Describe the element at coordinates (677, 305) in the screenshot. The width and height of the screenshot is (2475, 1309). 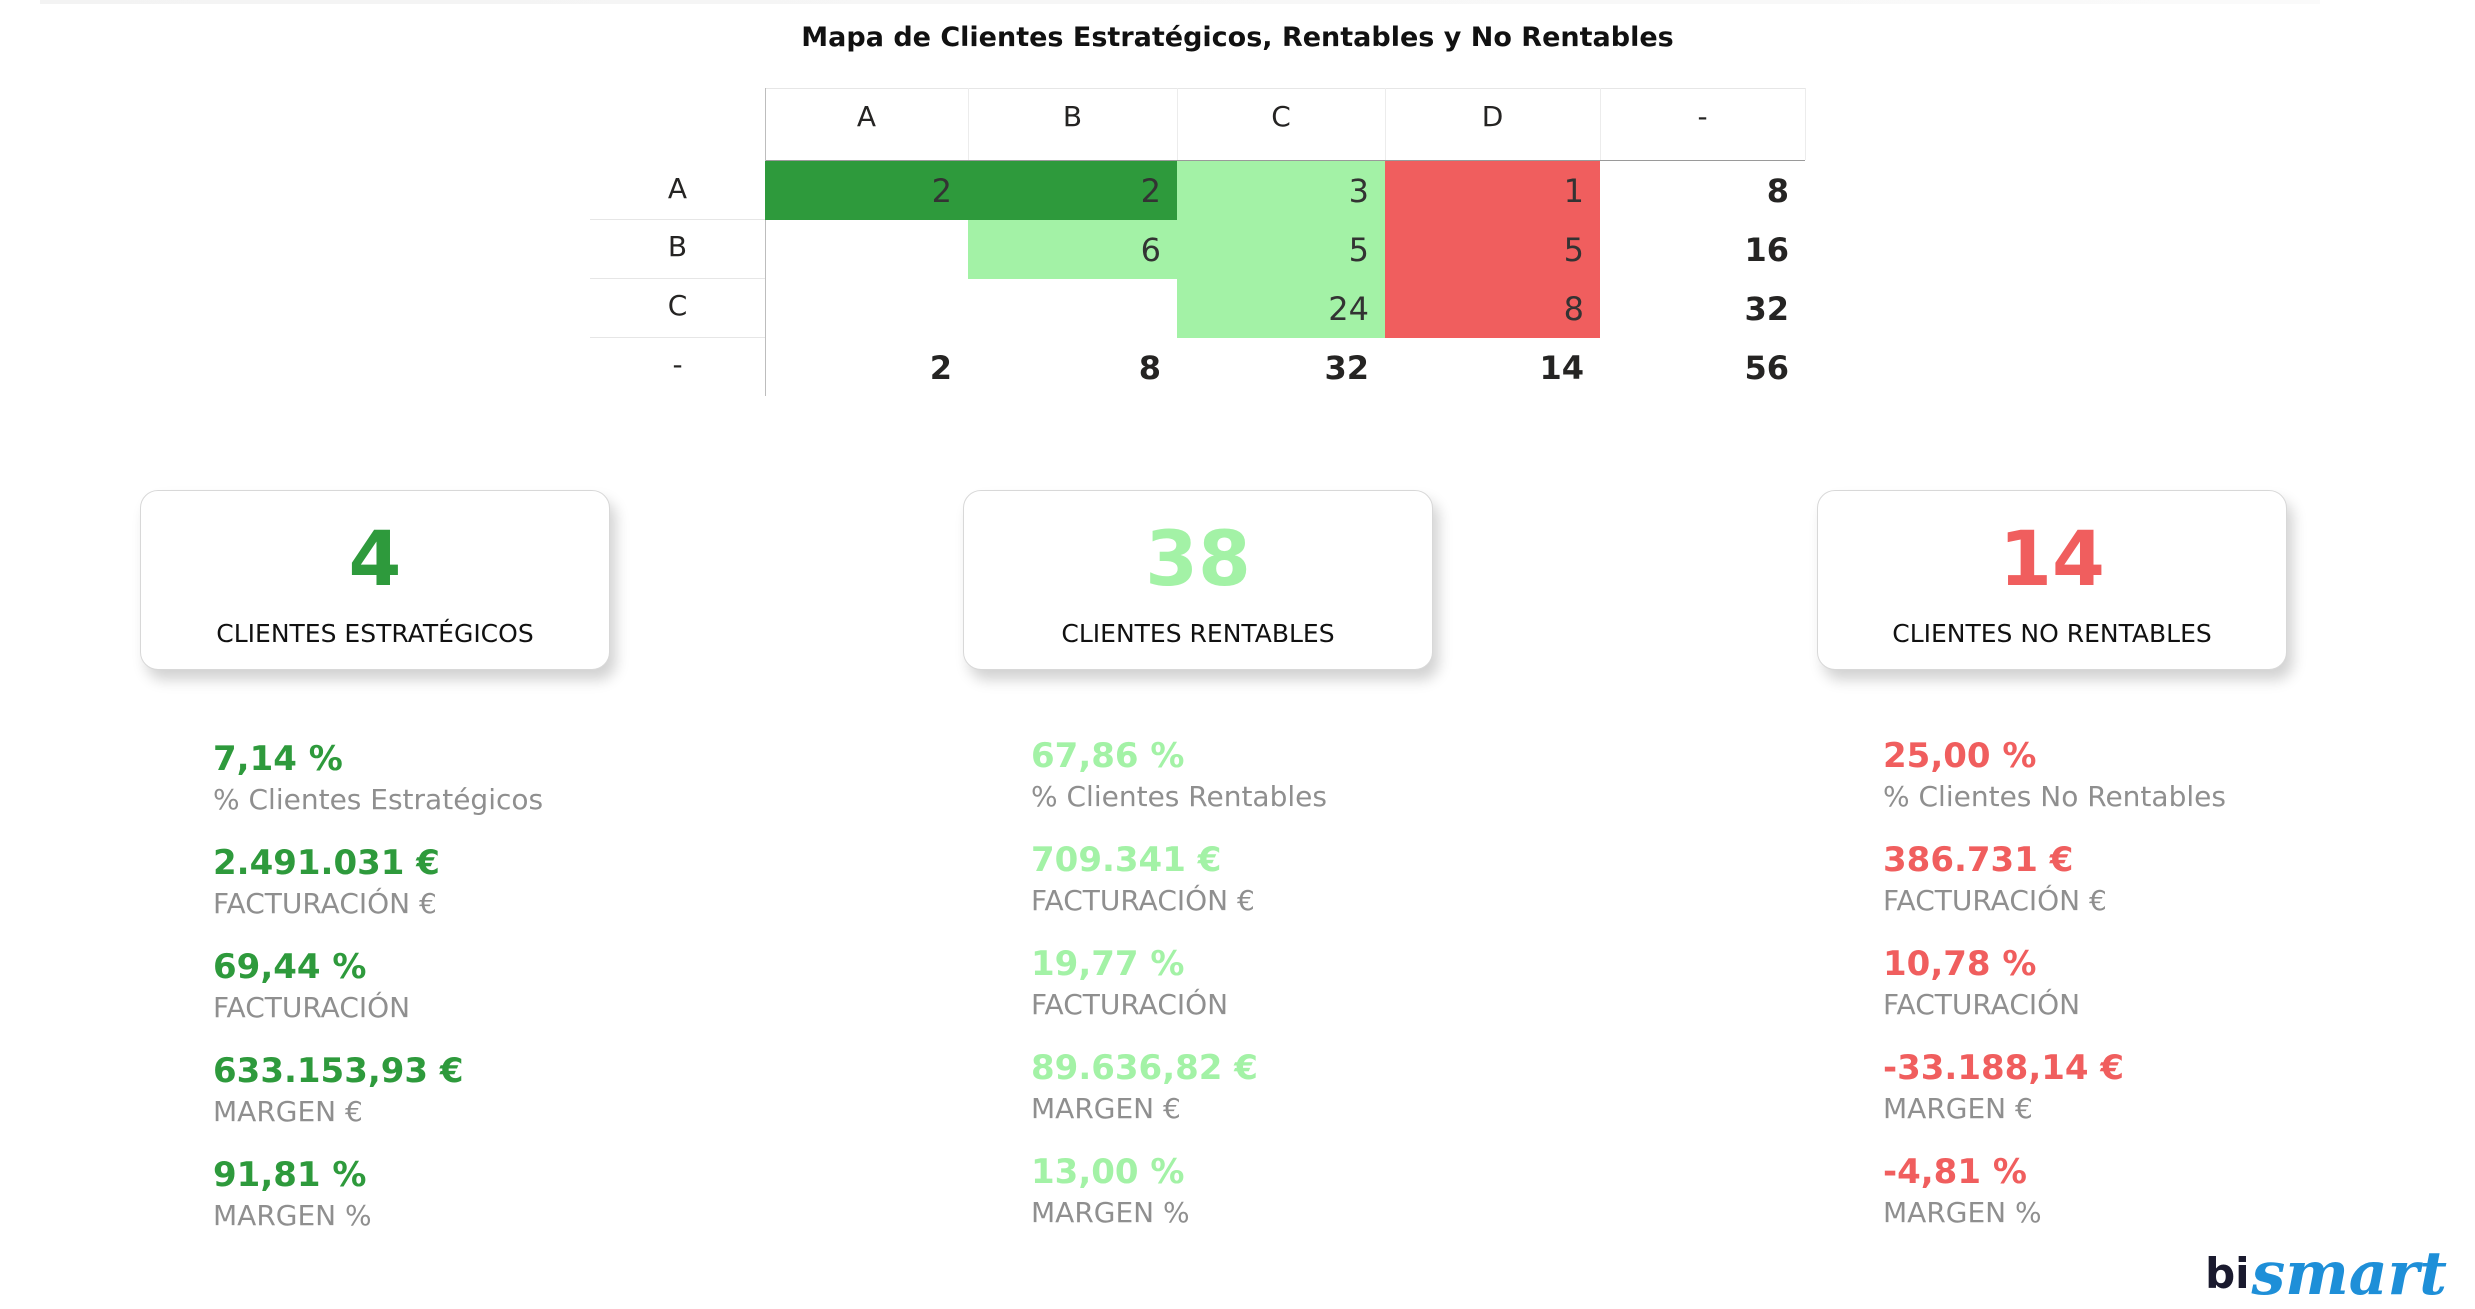
I see `row-header-c: C` at that location.